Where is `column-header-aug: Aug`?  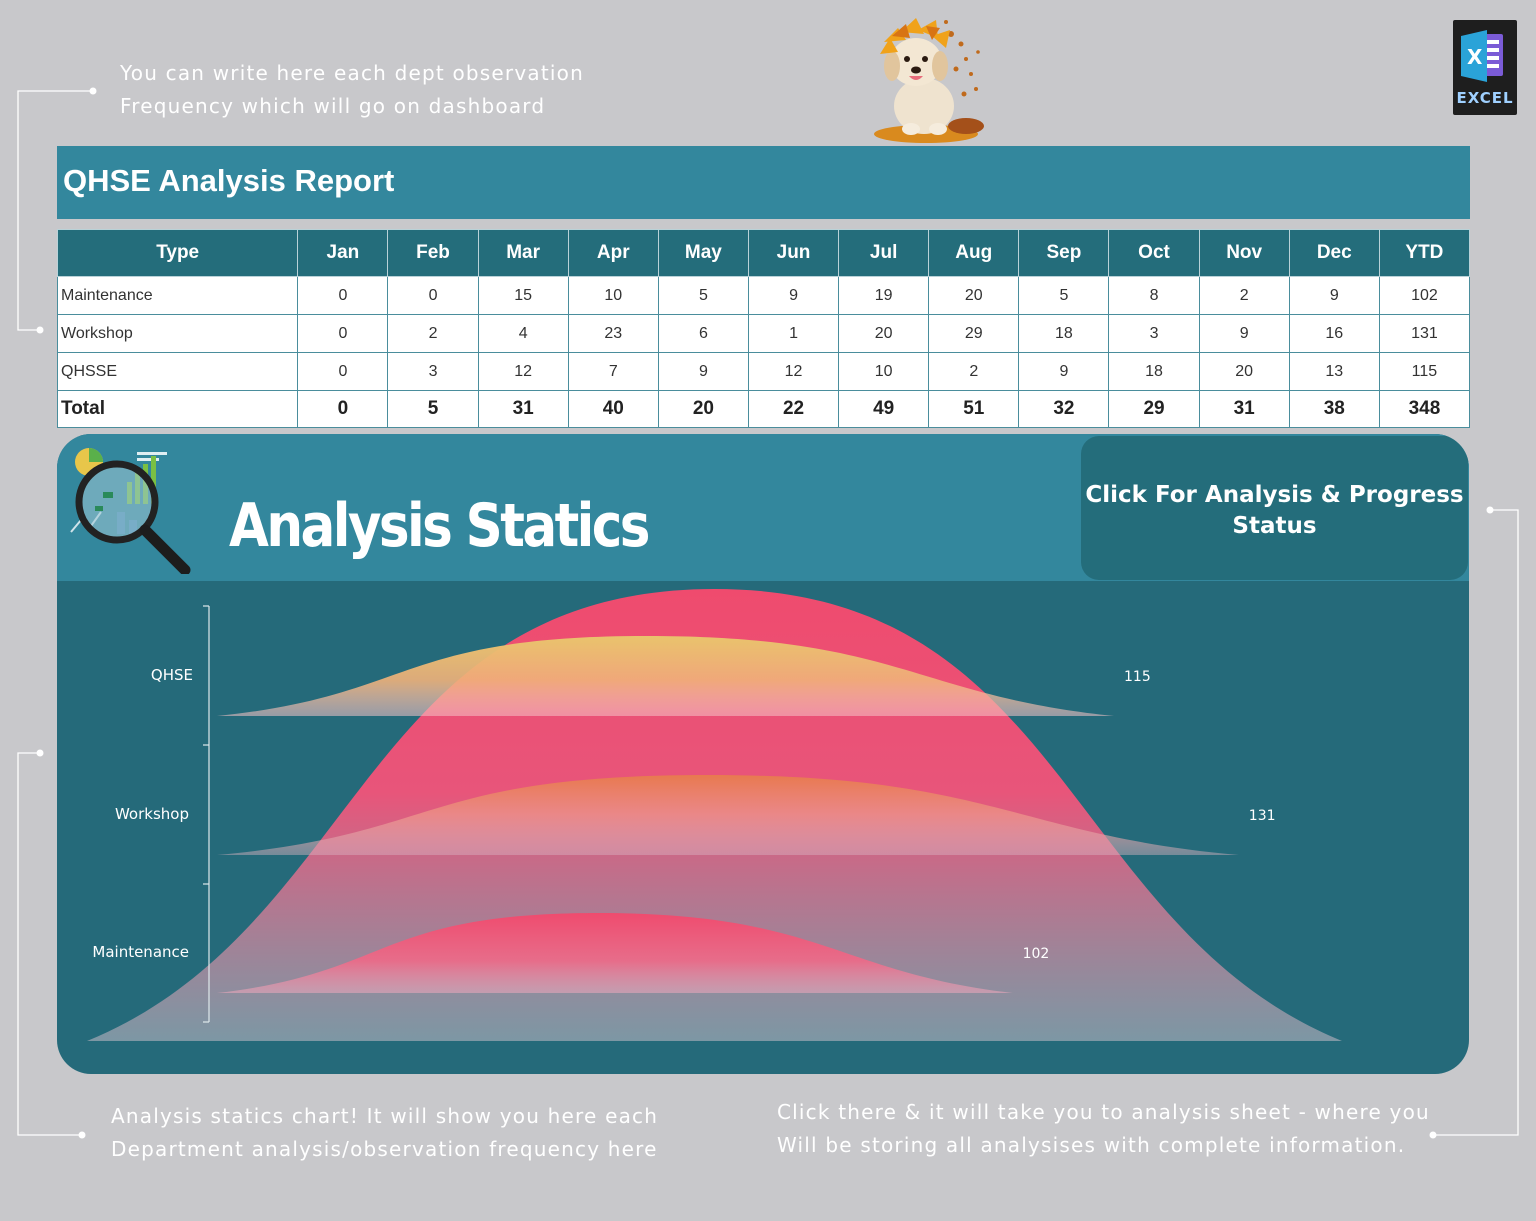 column-header-aug: Aug is located at coordinates (974, 253).